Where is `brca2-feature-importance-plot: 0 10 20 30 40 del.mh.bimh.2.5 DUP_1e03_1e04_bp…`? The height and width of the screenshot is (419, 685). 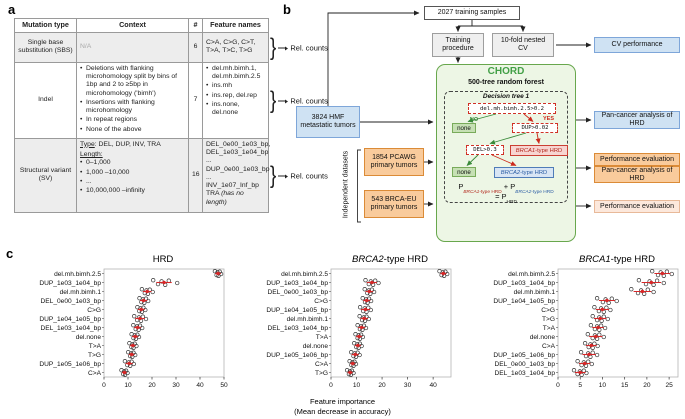
brca2-feature-importance-plot: 0 10 20 30 40 del.mh.bimh.2.5 DUP_1e03_1e04_bp… is located at coordinates (346, 331).